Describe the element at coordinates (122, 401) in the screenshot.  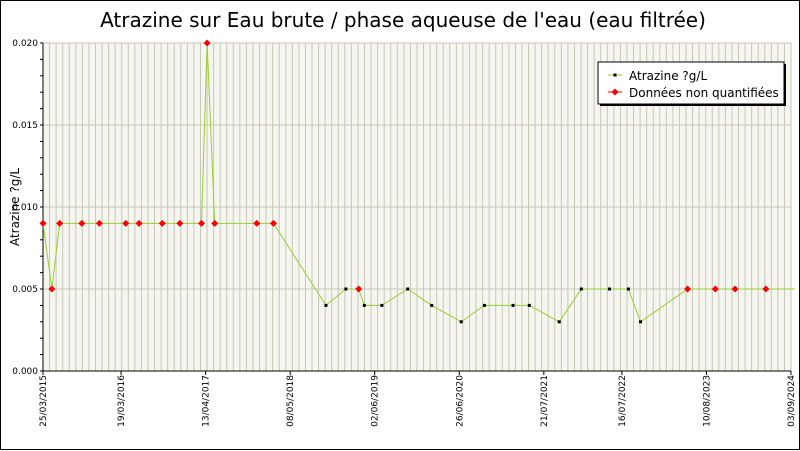
I see `x-tick-label: 19/03/2016` at that location.